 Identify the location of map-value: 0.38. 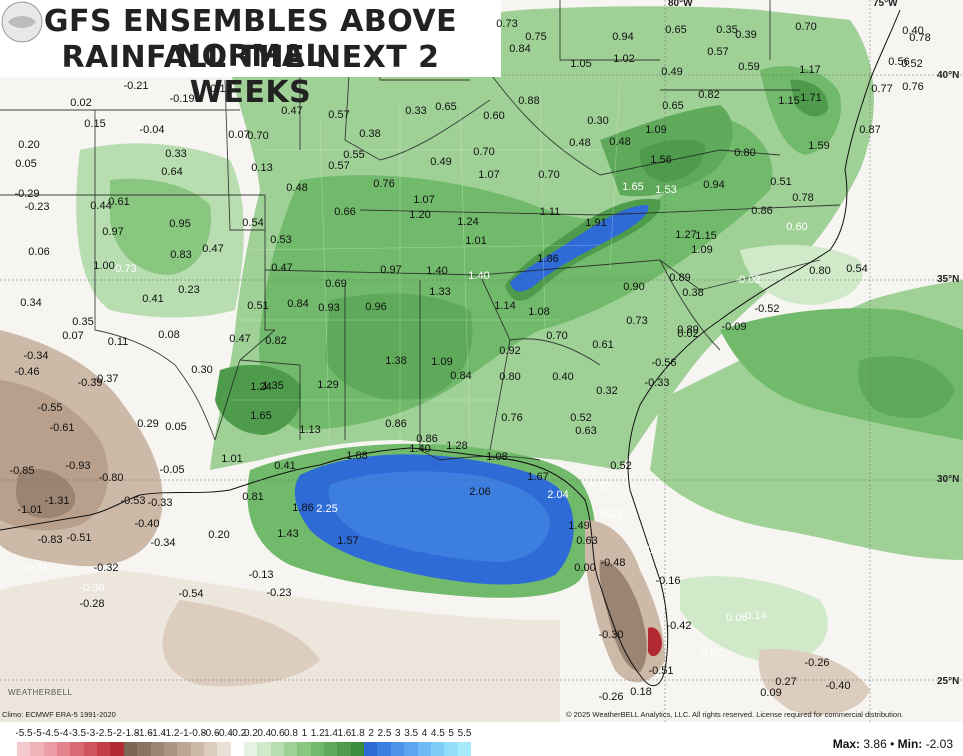
(370, 134).